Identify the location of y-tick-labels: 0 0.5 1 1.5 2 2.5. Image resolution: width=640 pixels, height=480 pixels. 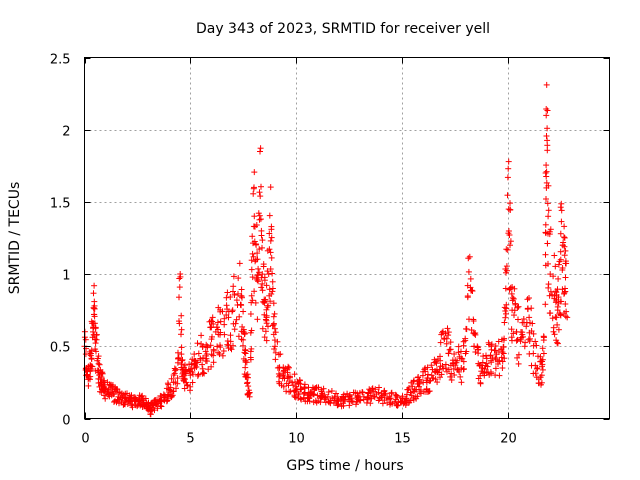
(60, 241).